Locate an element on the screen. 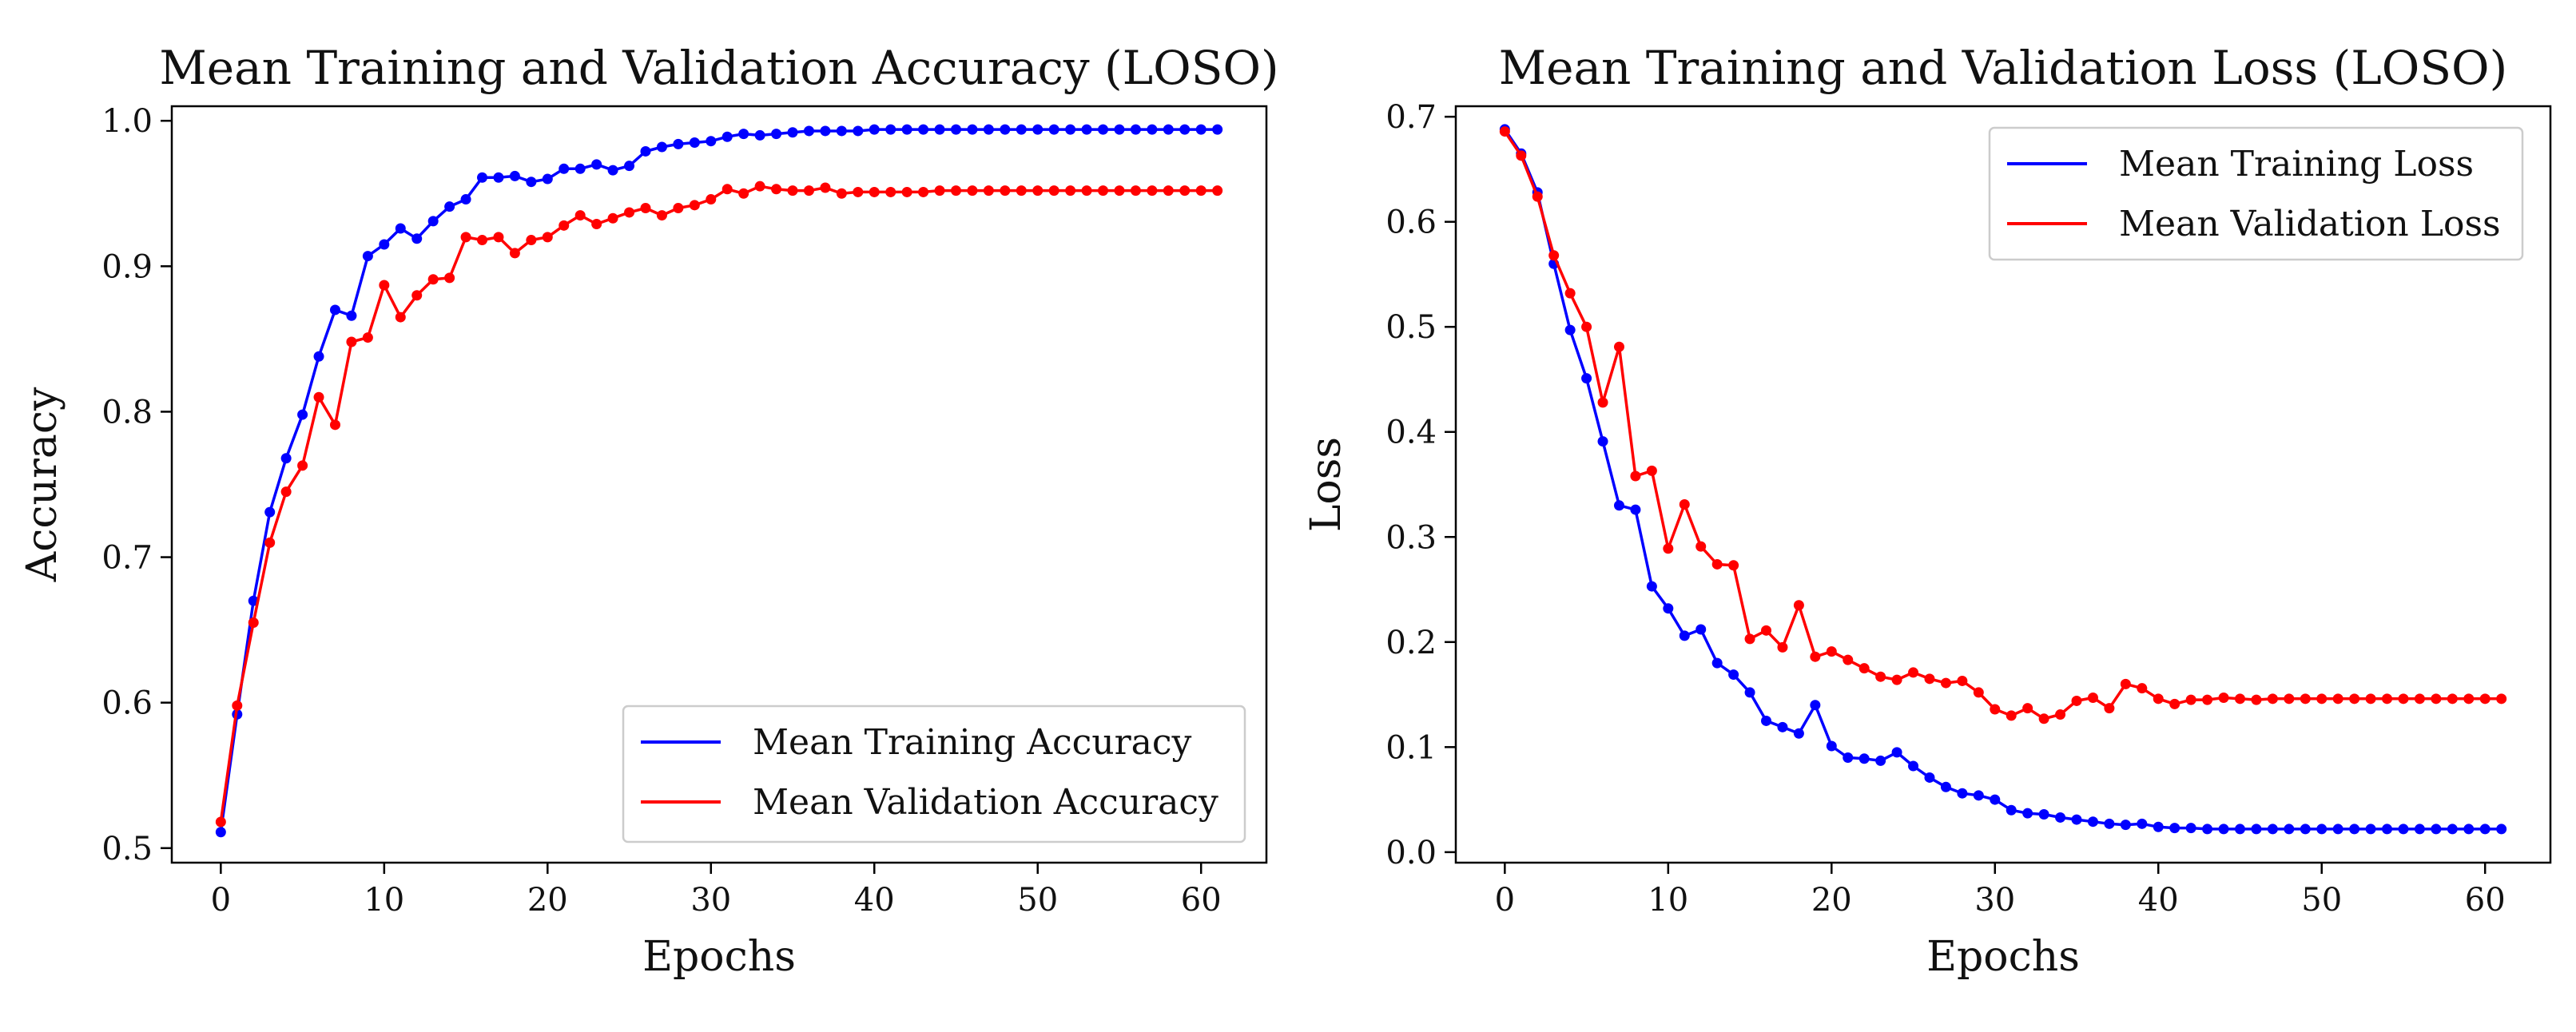 Image resolution: width=2576 pixels, height=1032 pixels. y-tick-label: 0.5 is located at coordinates (127, 849).